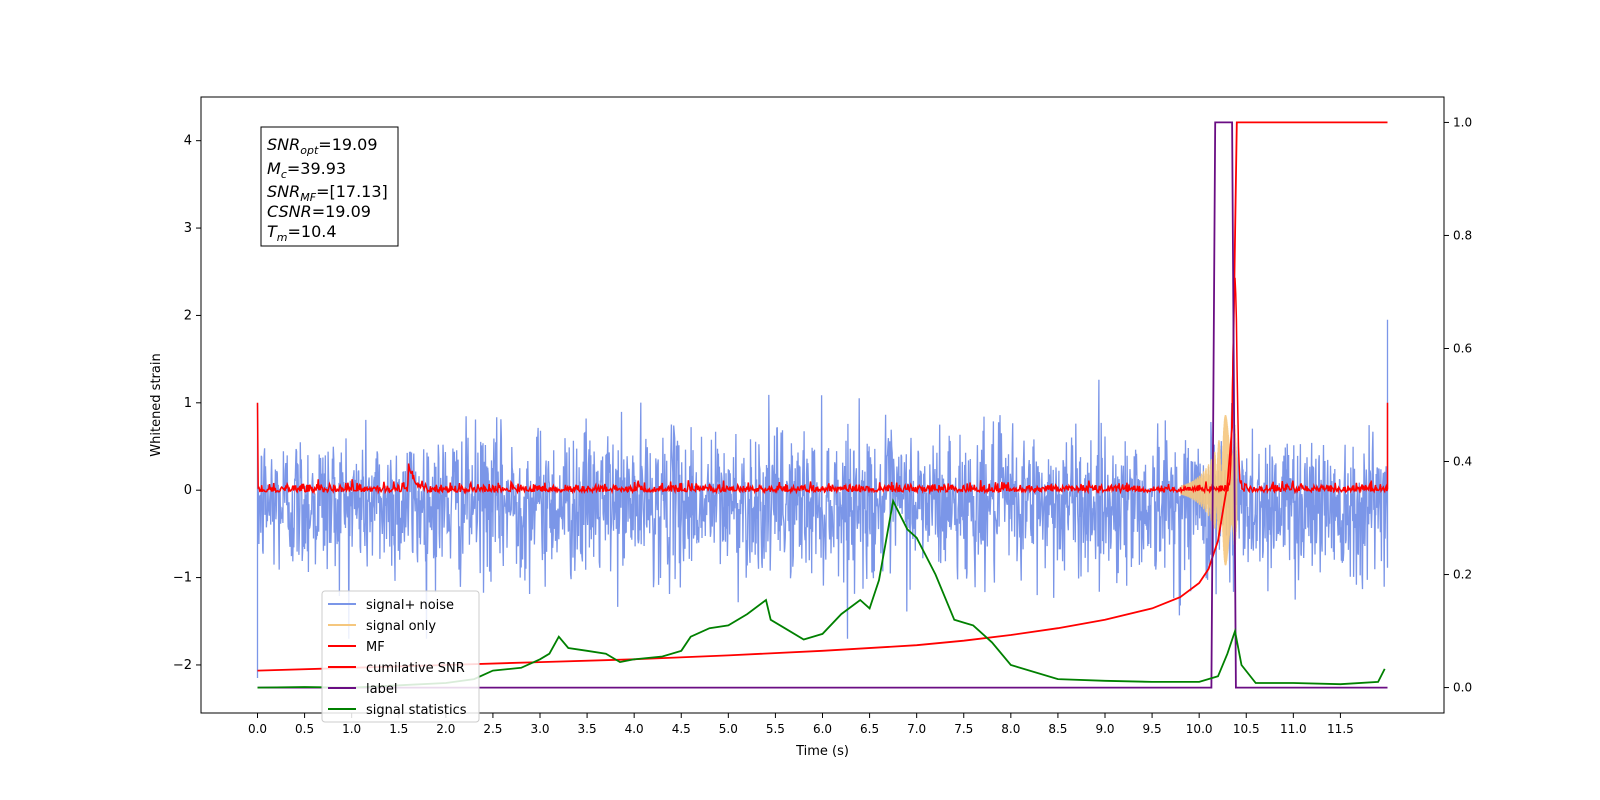  I want to click on legend-item-mf: MF, so click(356, 647).